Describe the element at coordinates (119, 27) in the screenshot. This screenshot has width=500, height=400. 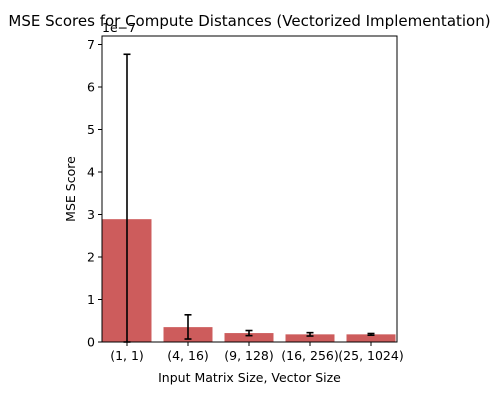
I see `y-axis-multiplier-label: 1e−7` at that location.